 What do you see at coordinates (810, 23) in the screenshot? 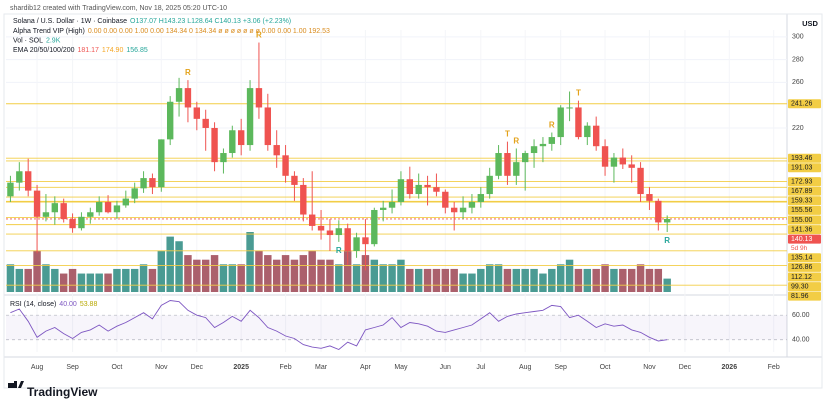
I see `currency: USD` at bounding box center [810, 23].